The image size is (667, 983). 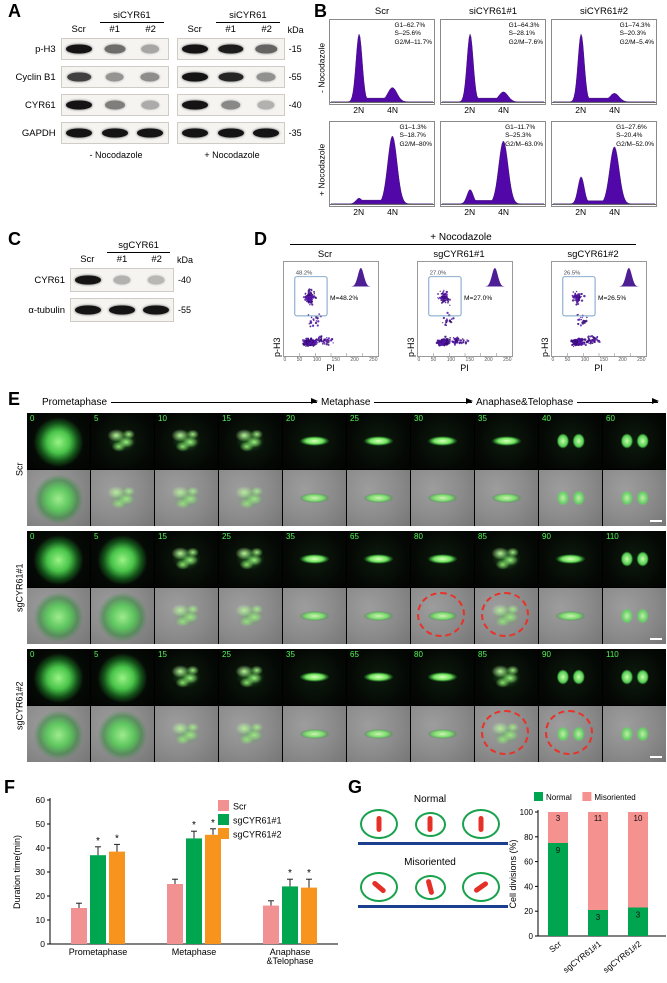 What do you see at coordinates (344, 298) in the screenshot?
I see `m-fraction-label: M=48.2%` at bounding box center [344, 298].